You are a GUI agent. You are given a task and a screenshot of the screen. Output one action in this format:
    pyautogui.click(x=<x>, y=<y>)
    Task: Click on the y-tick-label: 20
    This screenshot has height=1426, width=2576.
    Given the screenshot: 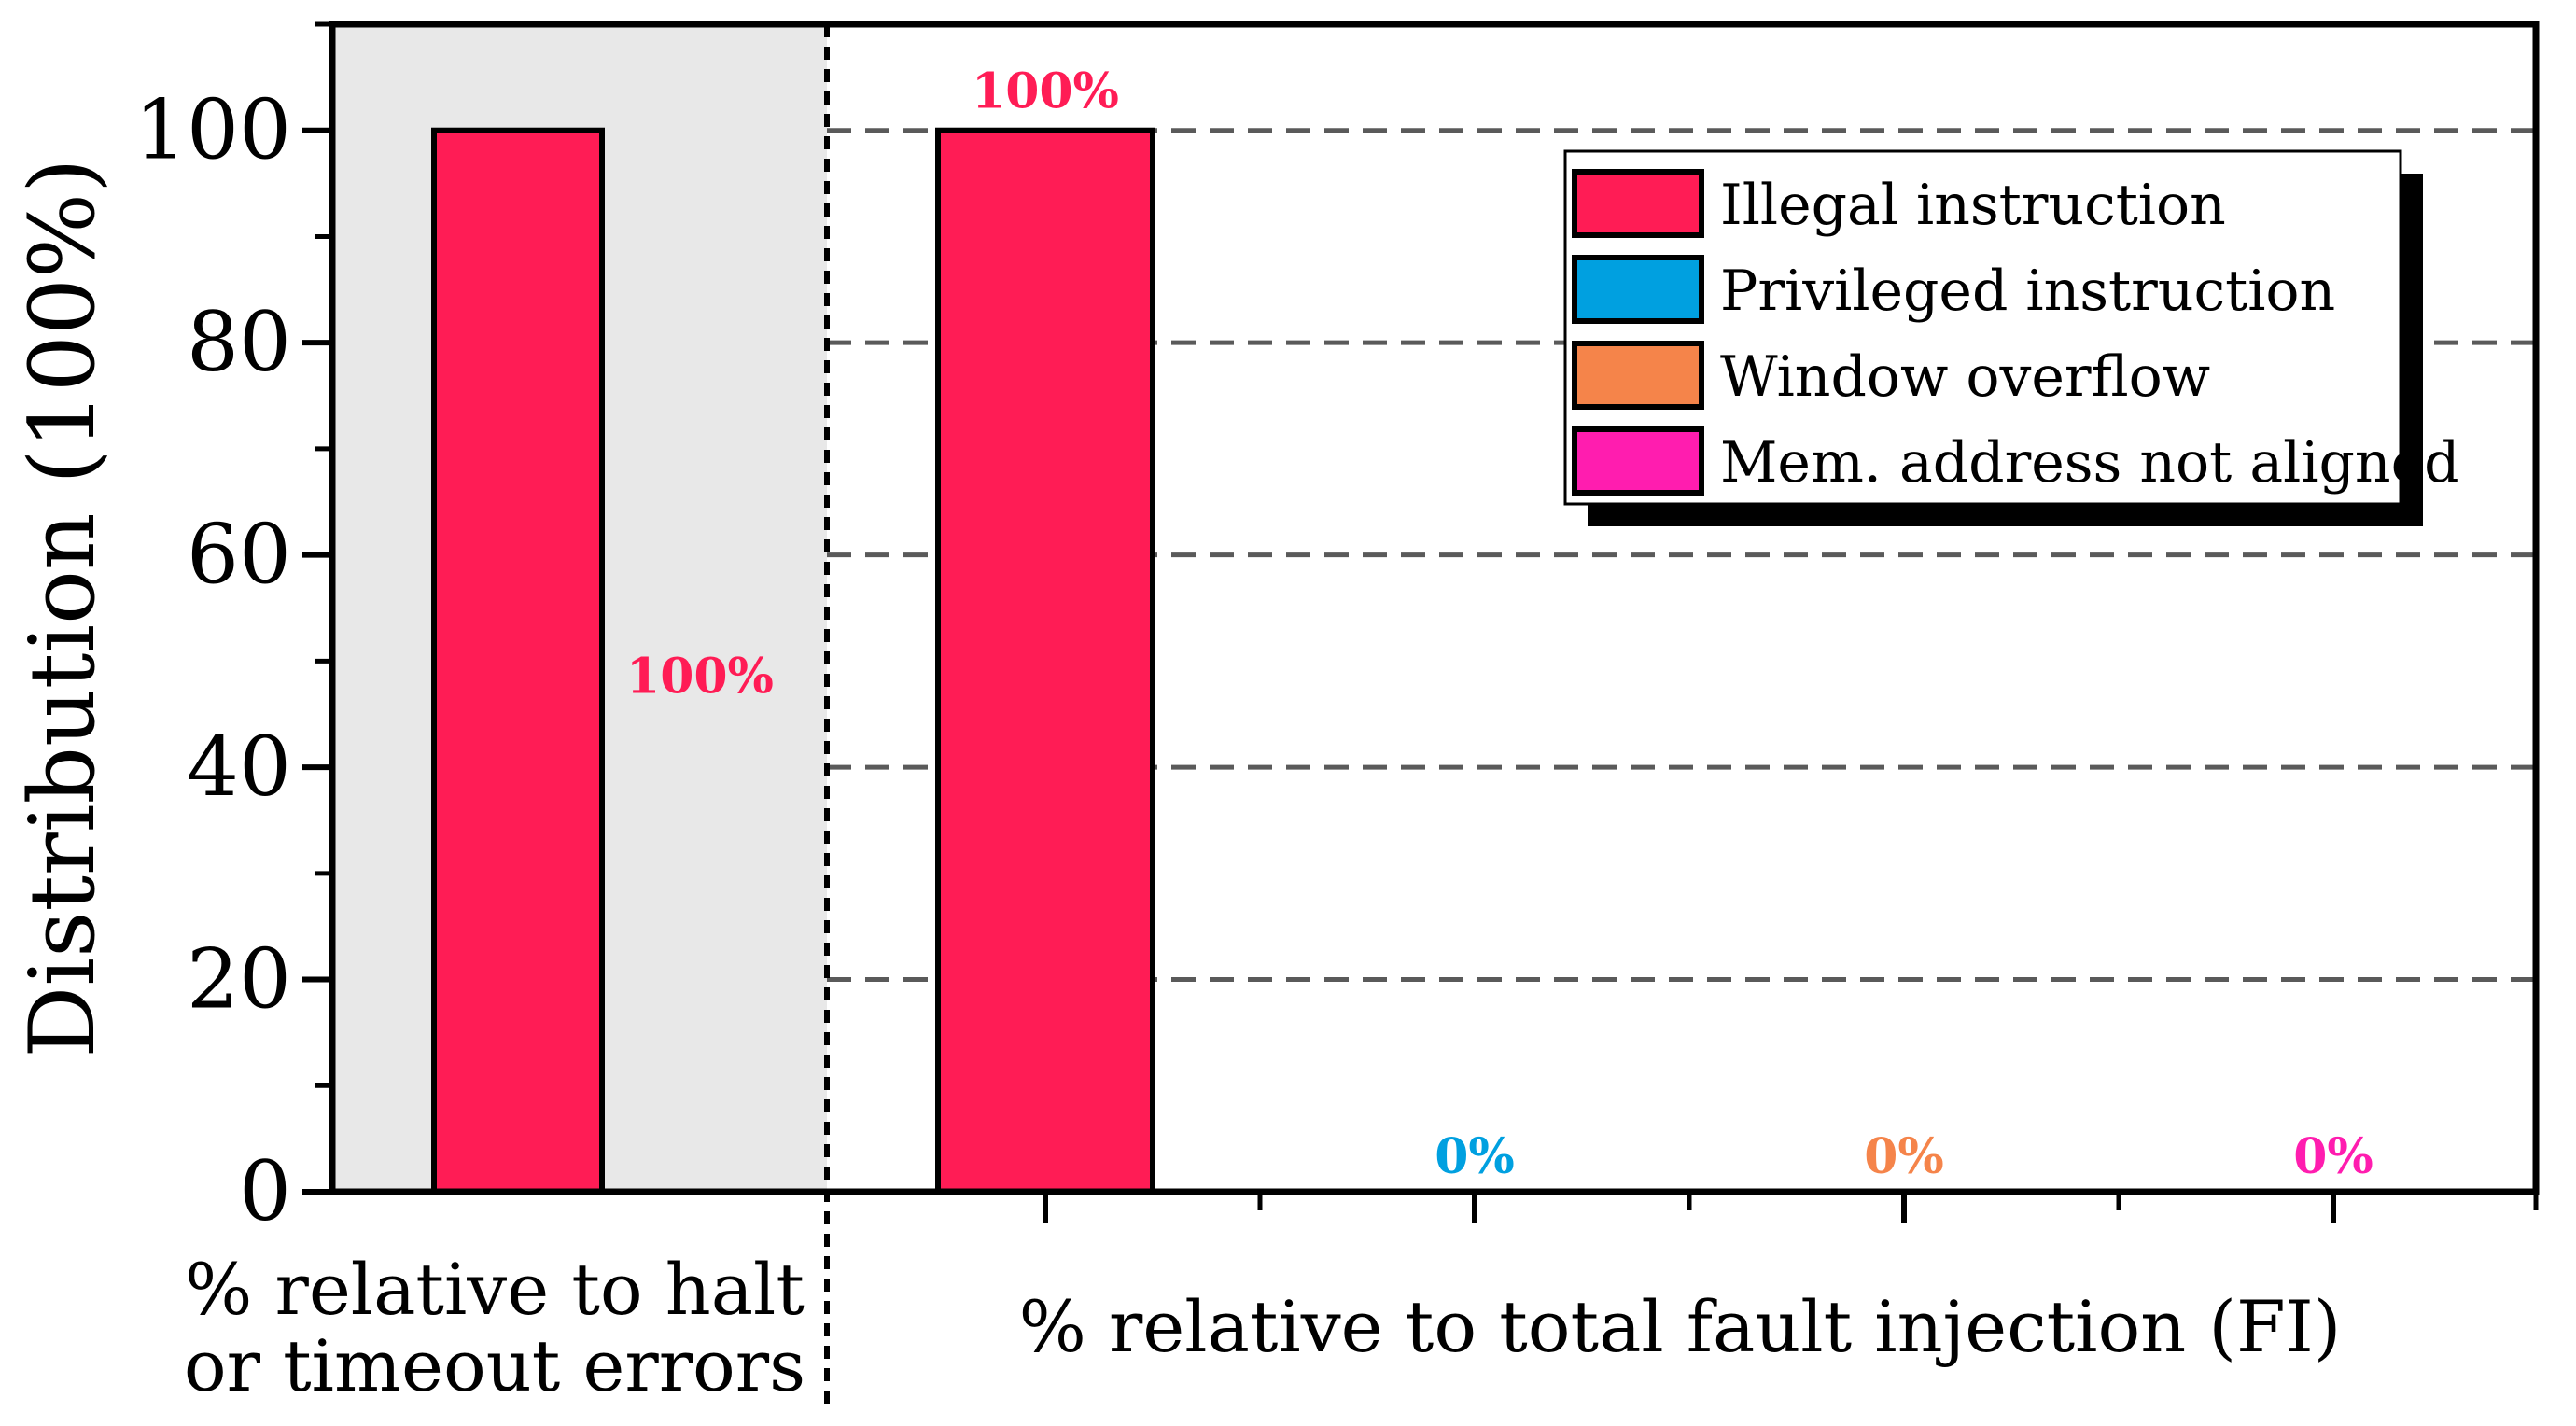 What is the action you would take?
    pyautogui.click(x=239, y=980)
    